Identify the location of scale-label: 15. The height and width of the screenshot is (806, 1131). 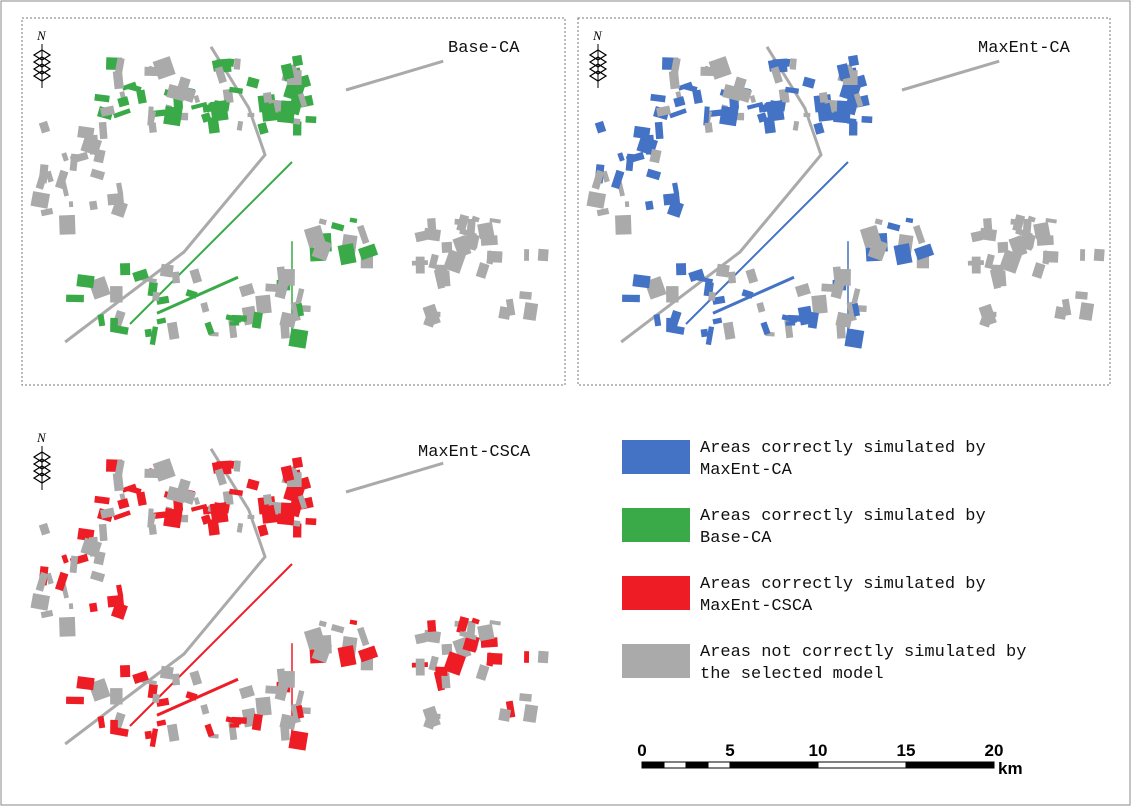
(906, 750).